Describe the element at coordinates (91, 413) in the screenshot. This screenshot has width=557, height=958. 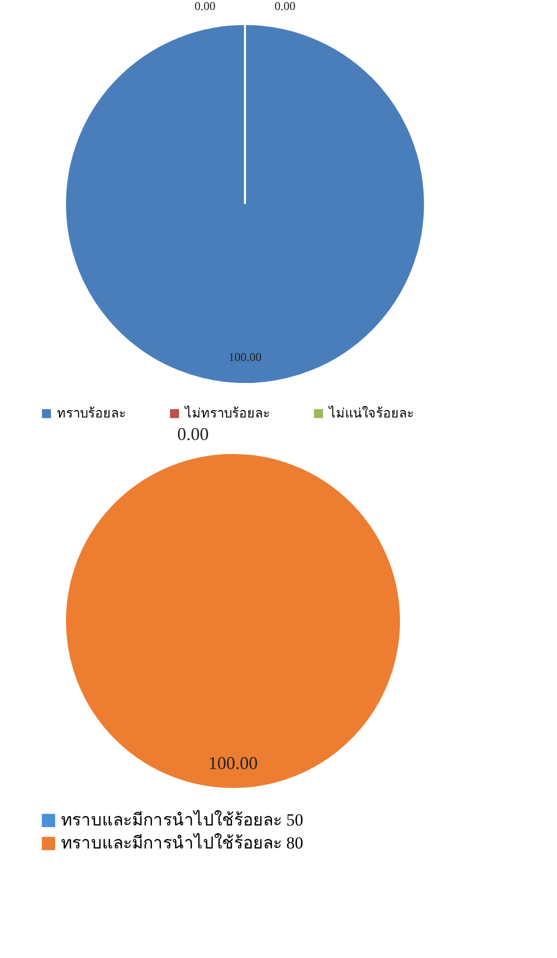
I see `legend-label: ทราบร้อยละ` at that location.